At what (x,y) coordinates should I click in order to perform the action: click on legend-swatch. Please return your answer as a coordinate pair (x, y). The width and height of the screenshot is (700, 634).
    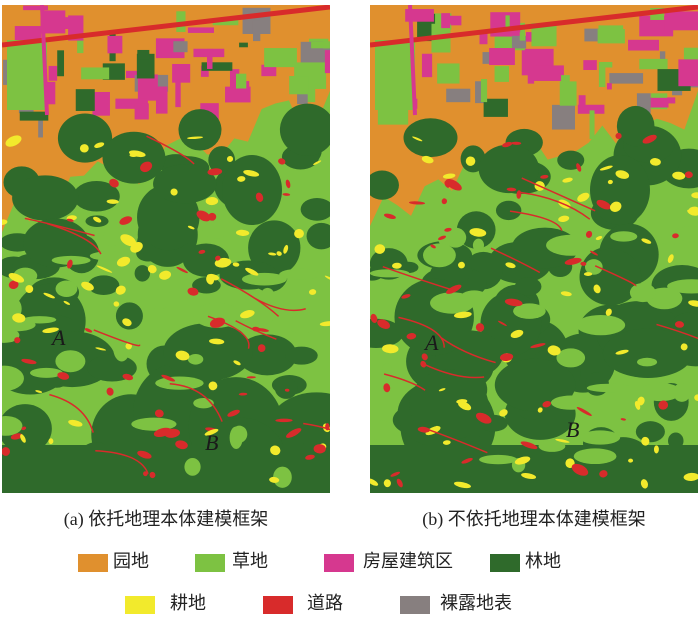
    Looking at the image, I should click on (140, 605).